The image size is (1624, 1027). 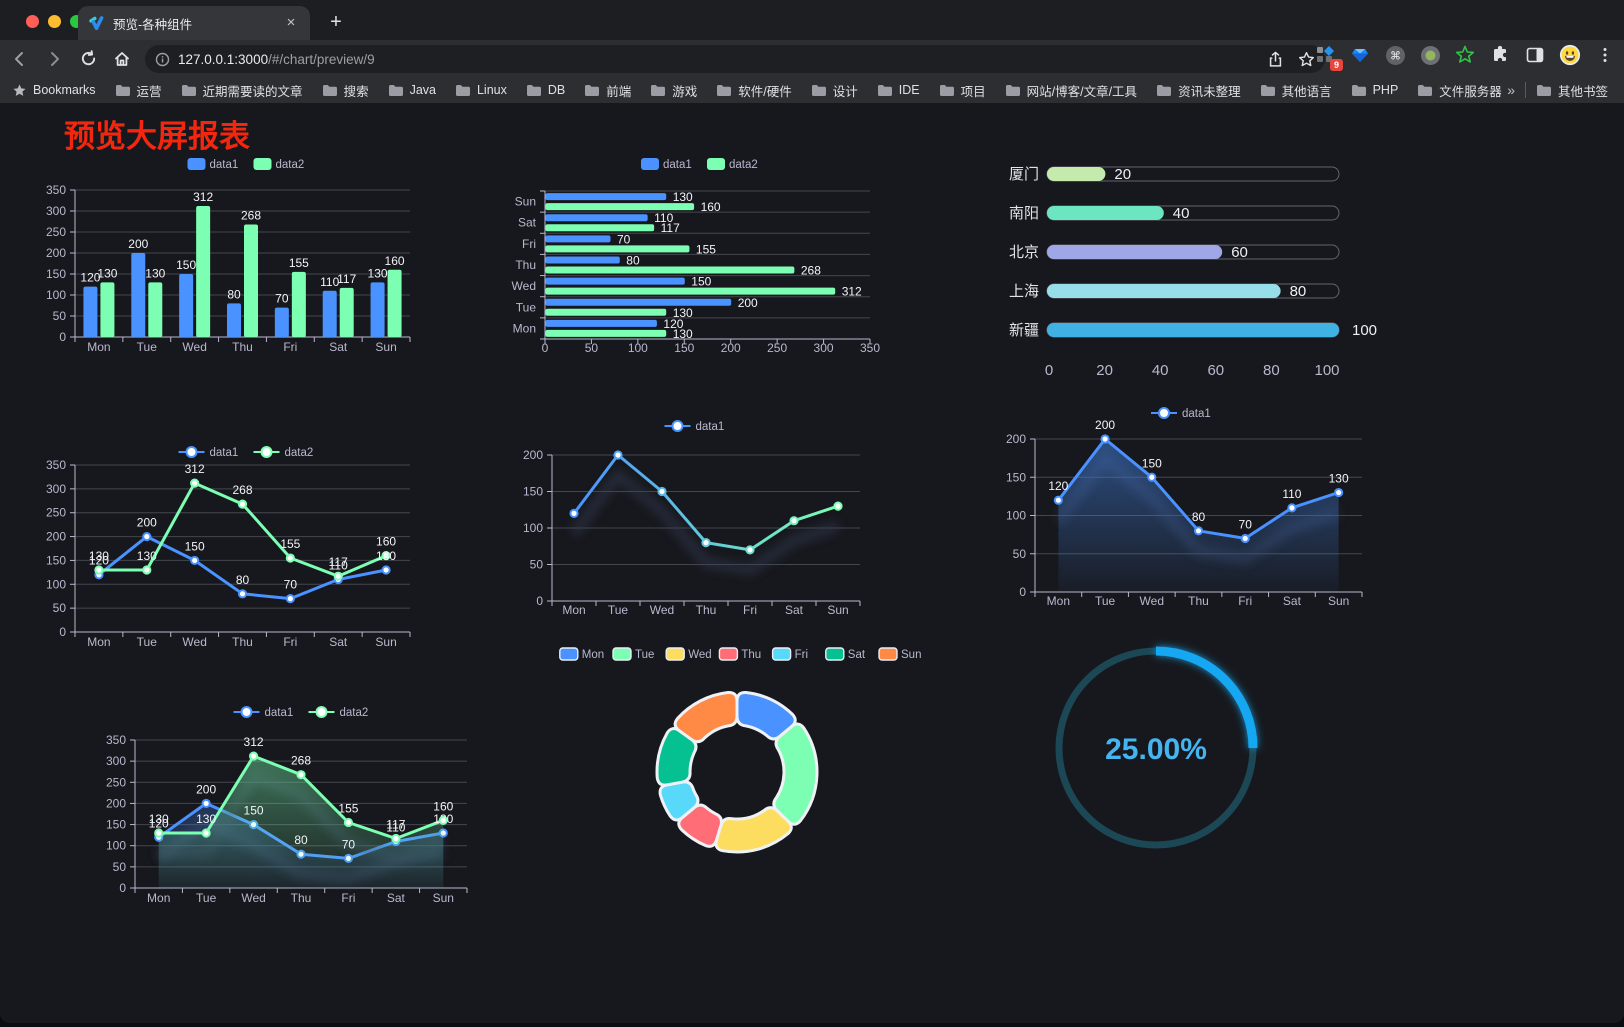 I want to click on home-icon, so click(x=122, y=58).